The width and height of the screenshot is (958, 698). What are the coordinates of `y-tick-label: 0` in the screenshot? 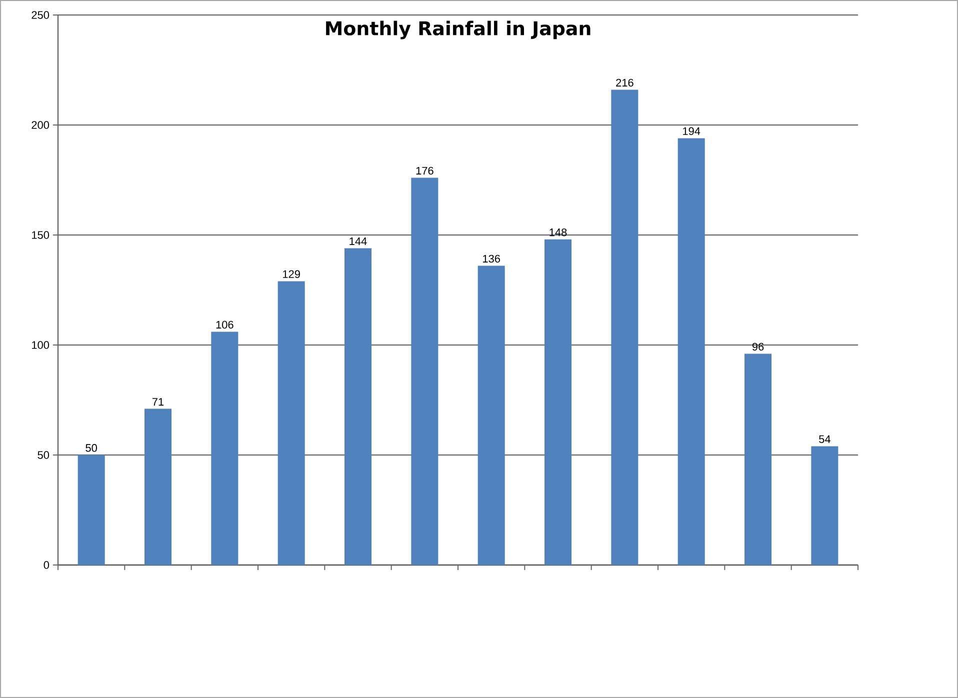 It's located at (47, 565).